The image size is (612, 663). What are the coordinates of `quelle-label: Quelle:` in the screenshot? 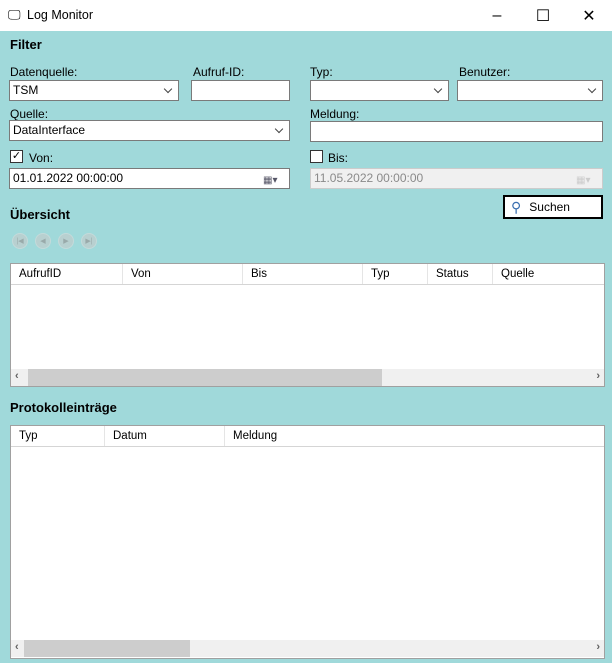 It's located at (29, 114).